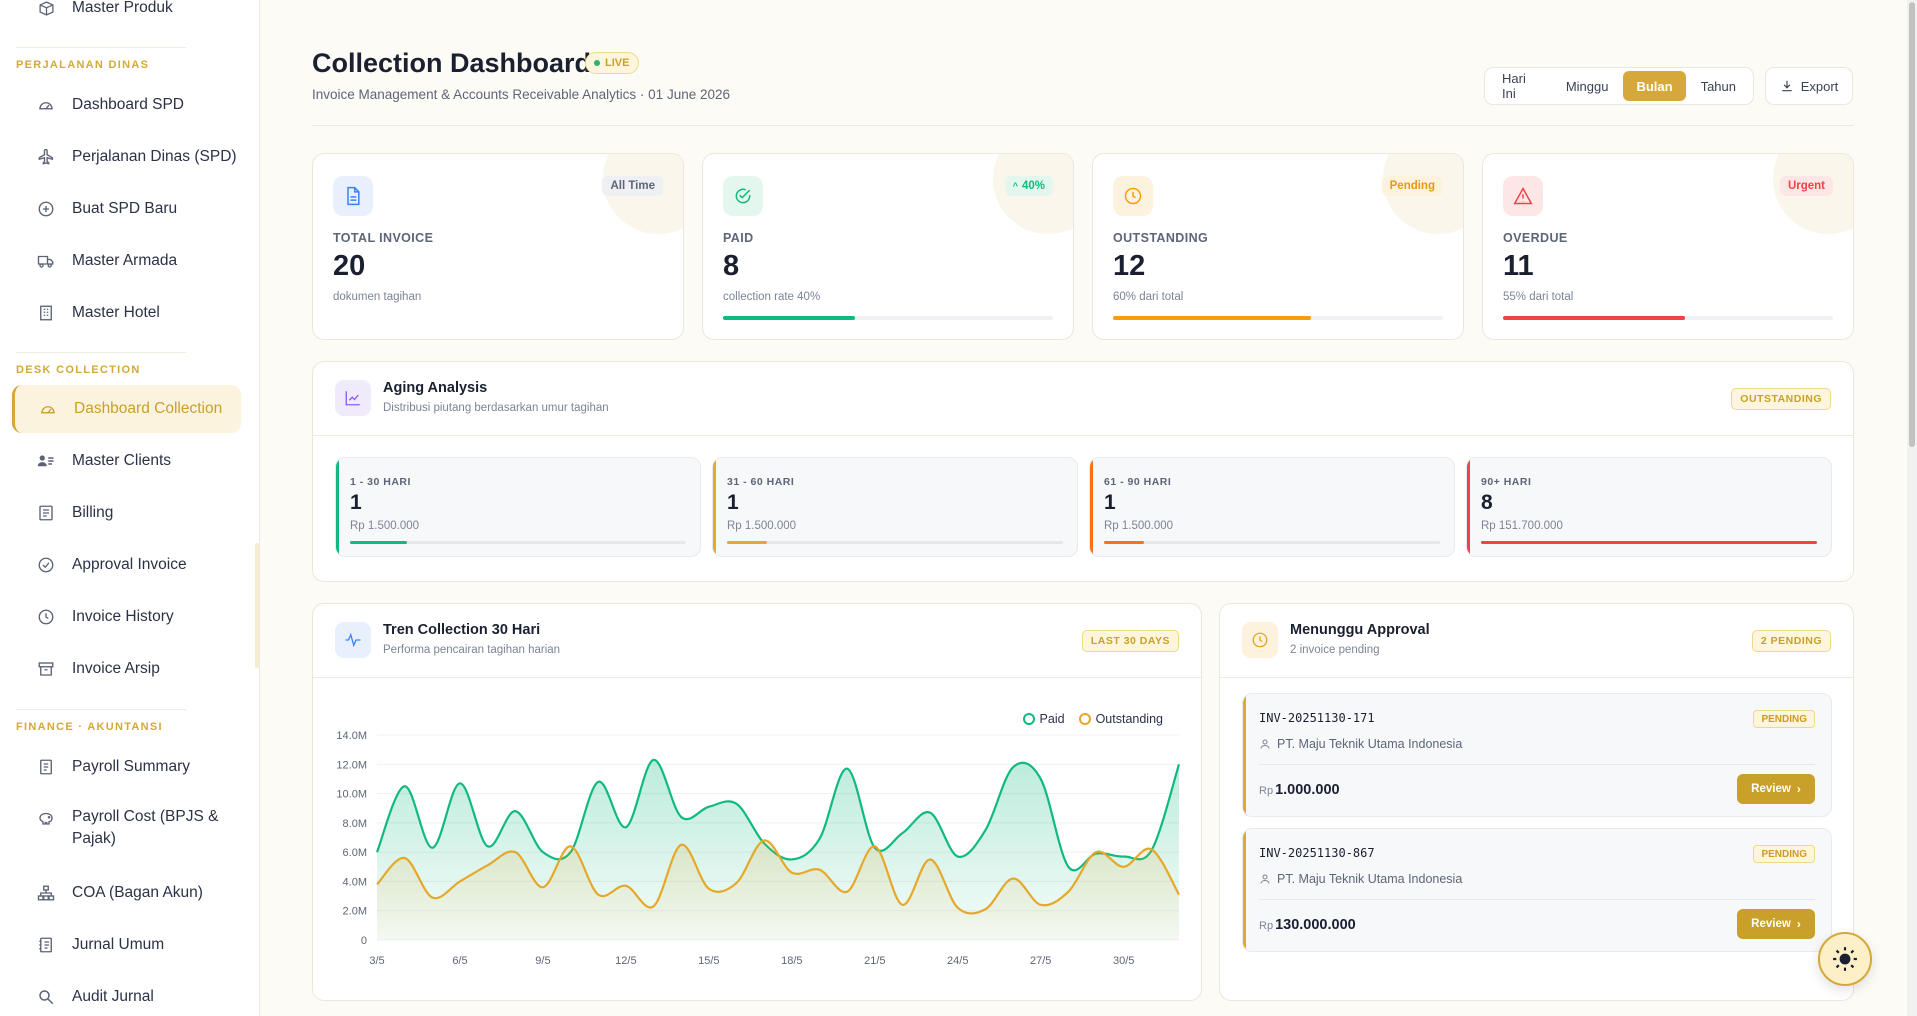  I want to click on sidebar-item-master-produk: Master Produk, so click(130, 16).